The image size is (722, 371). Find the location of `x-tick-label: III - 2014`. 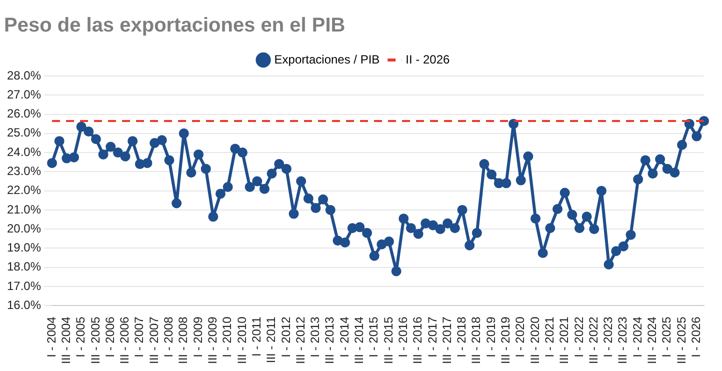

x-tick-label: III - 2014 is located at coordinates (359, 340).